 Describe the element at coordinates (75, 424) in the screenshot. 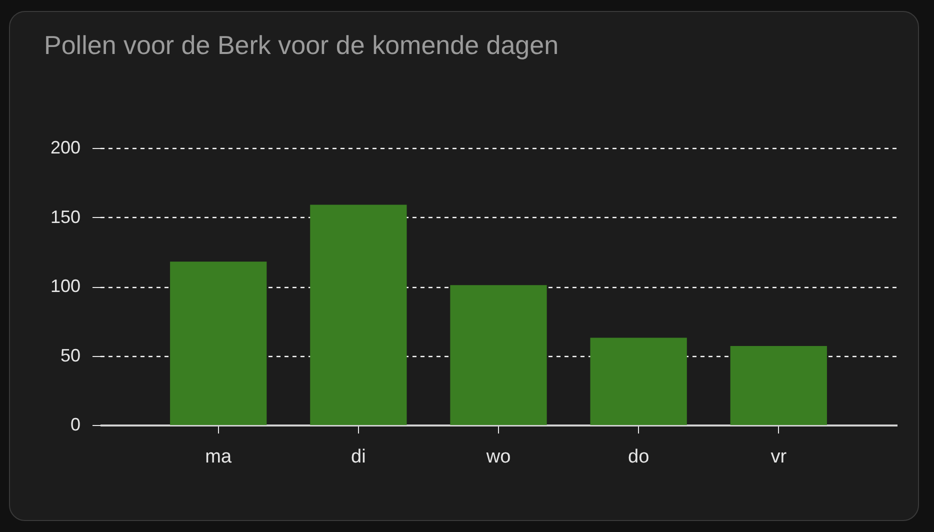

I see `y-tick-label: 0` at that location.